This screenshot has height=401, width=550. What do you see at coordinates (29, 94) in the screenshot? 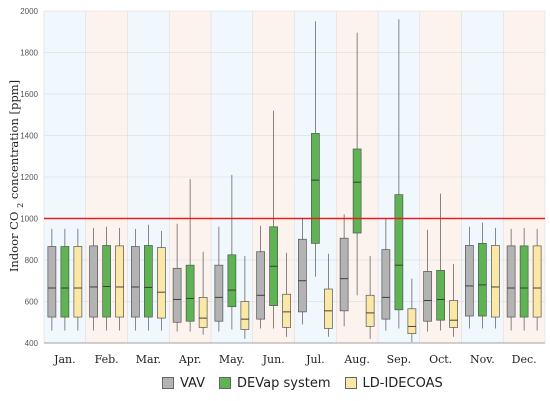
I see `y-tick-label: 1600` at bounding box center [29, 94].